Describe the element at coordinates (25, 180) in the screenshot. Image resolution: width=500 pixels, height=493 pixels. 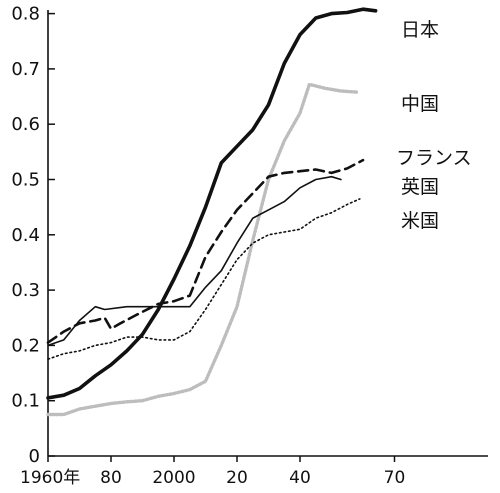
I see `y-tick-label: 0.5` at that location.